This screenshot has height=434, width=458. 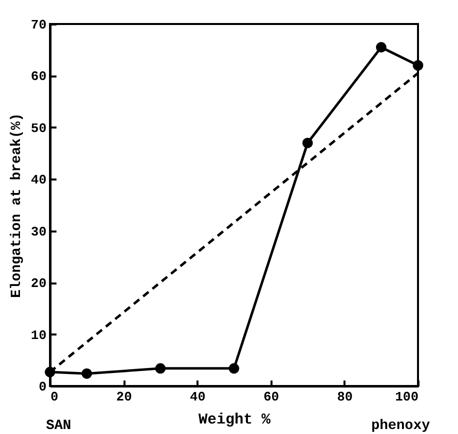 What do you see at coordinates (59, 426) in the screenshot?
I see `text: SAN` at bounding box center [59, 426].